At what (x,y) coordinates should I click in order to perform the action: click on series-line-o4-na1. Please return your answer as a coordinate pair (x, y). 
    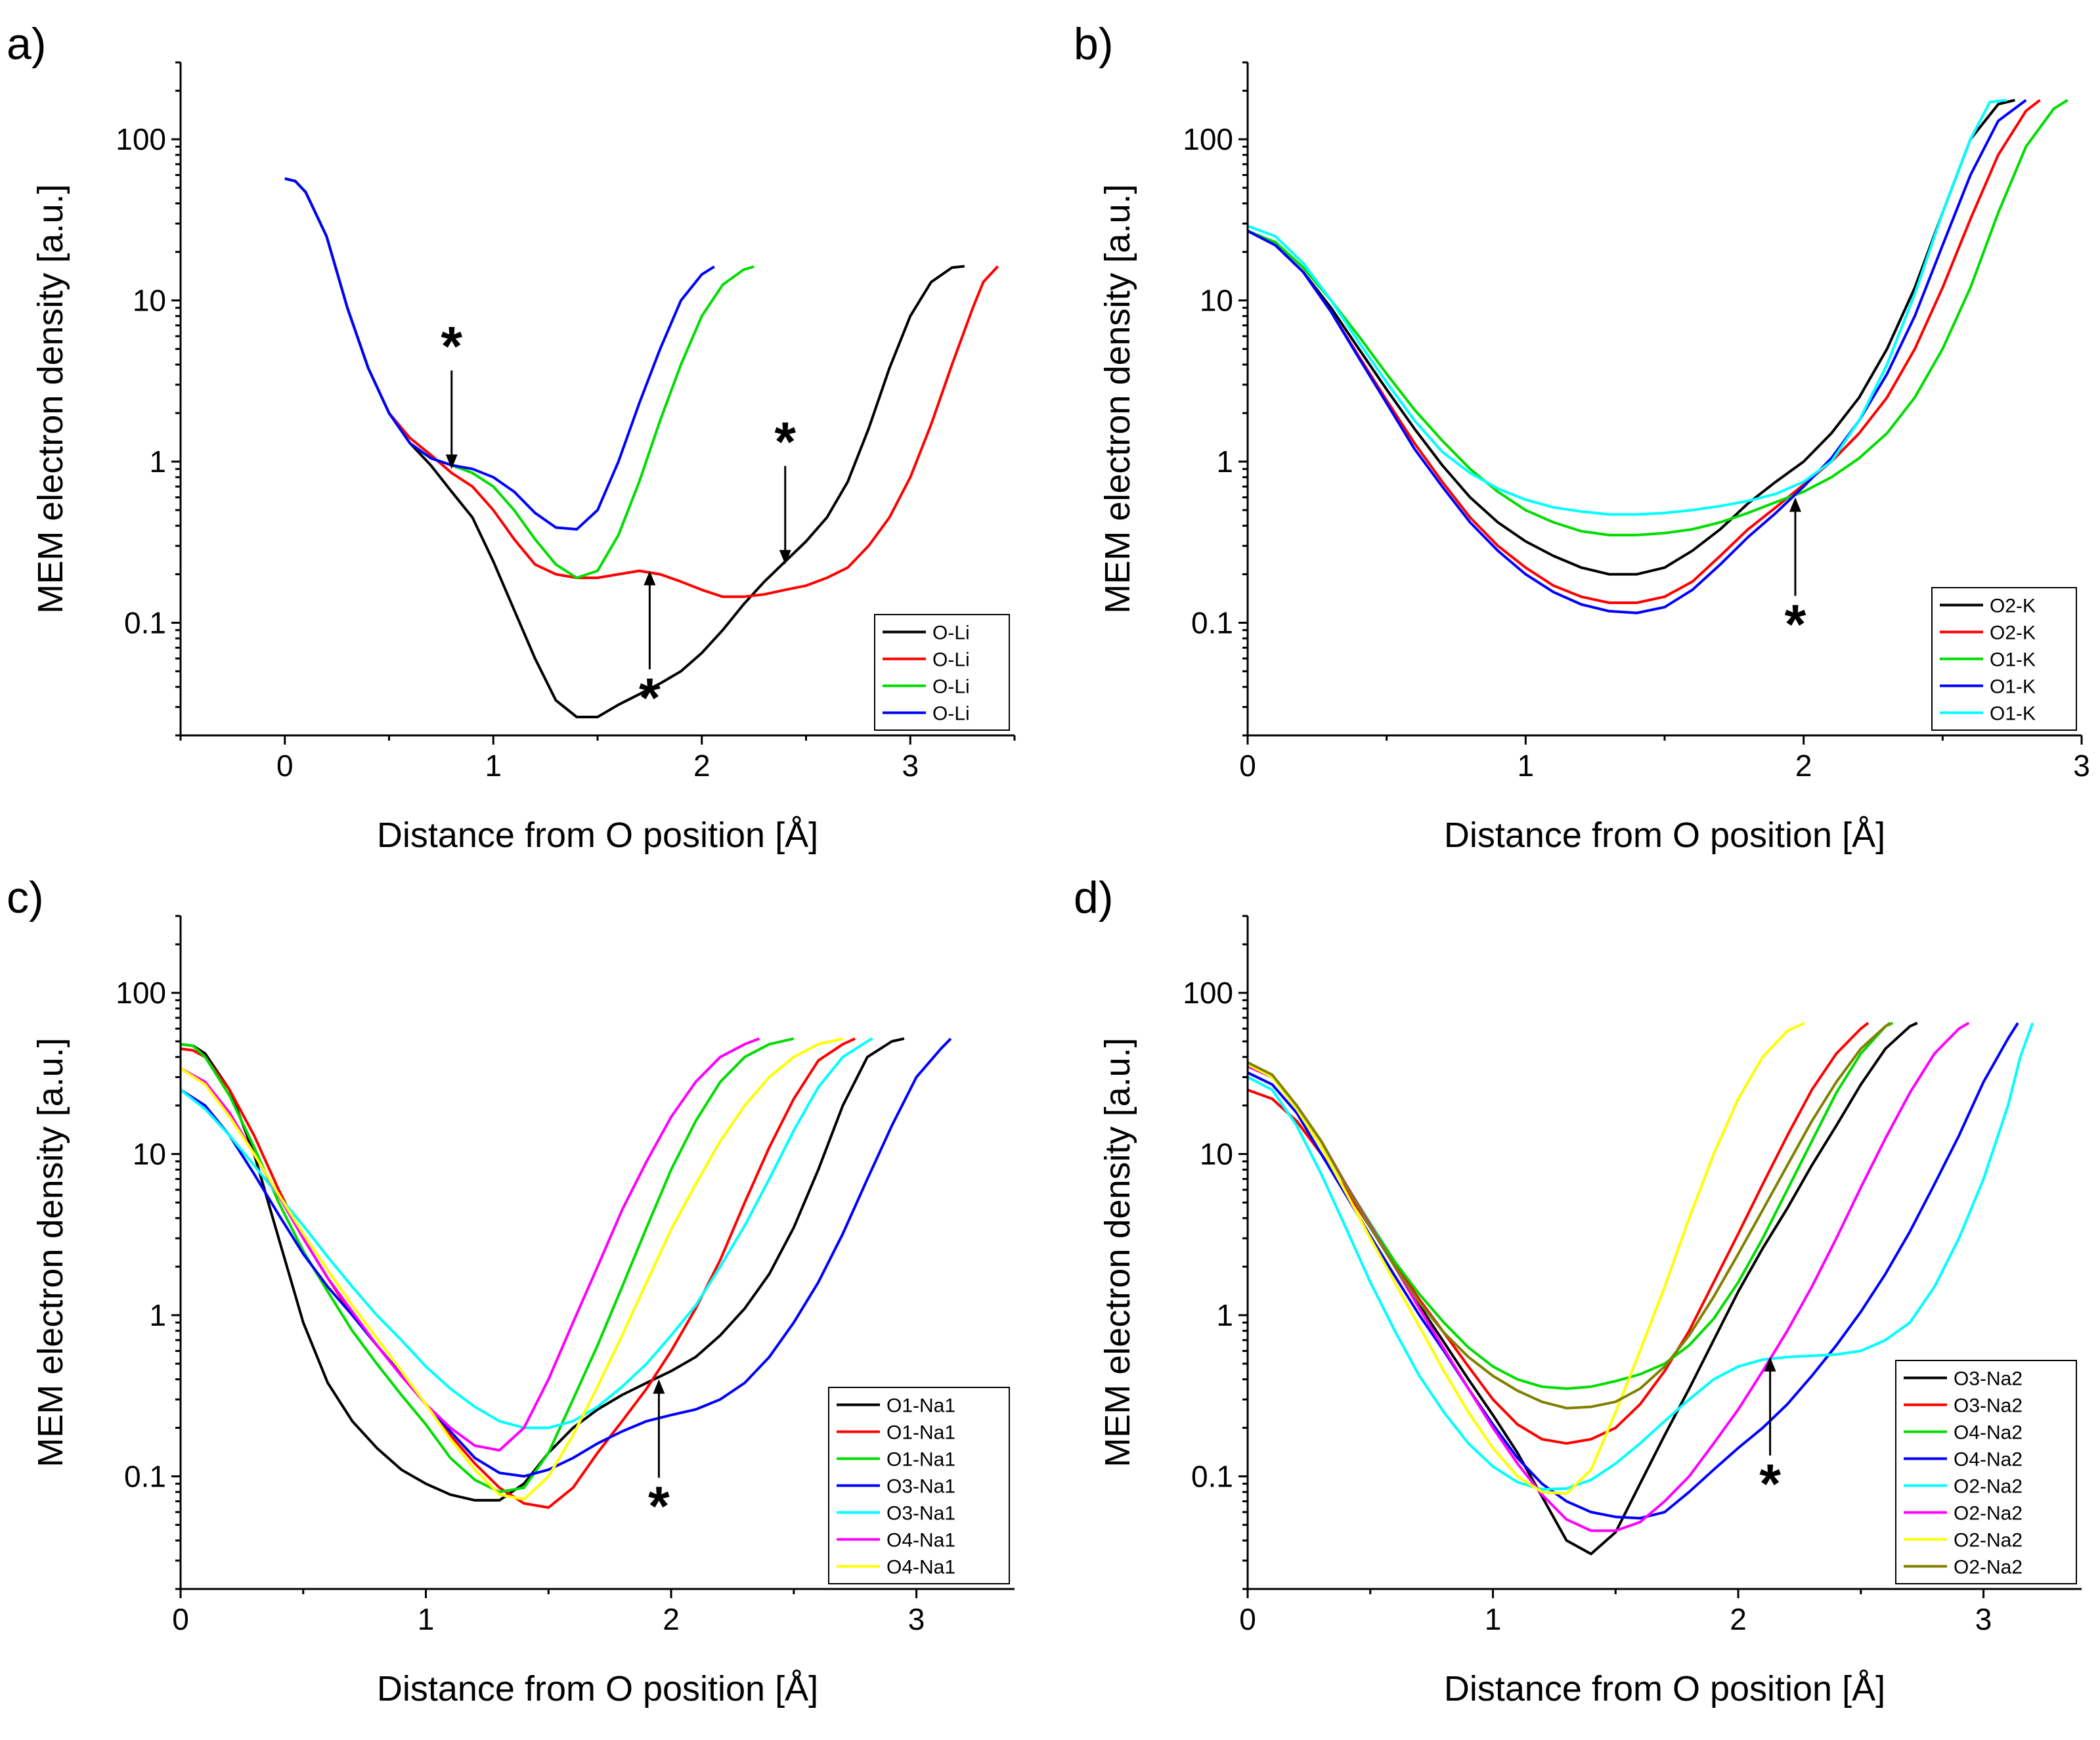
    Looking at the image, I should click on (470, 1244).